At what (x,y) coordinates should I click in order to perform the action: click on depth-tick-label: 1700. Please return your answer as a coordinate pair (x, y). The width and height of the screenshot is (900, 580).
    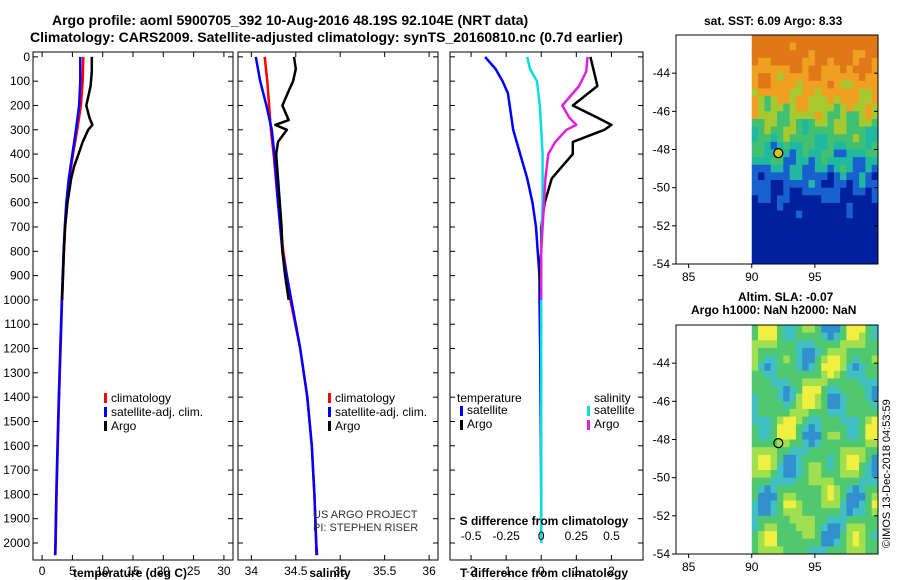
    Looking at the image, I should click on (16, 470).